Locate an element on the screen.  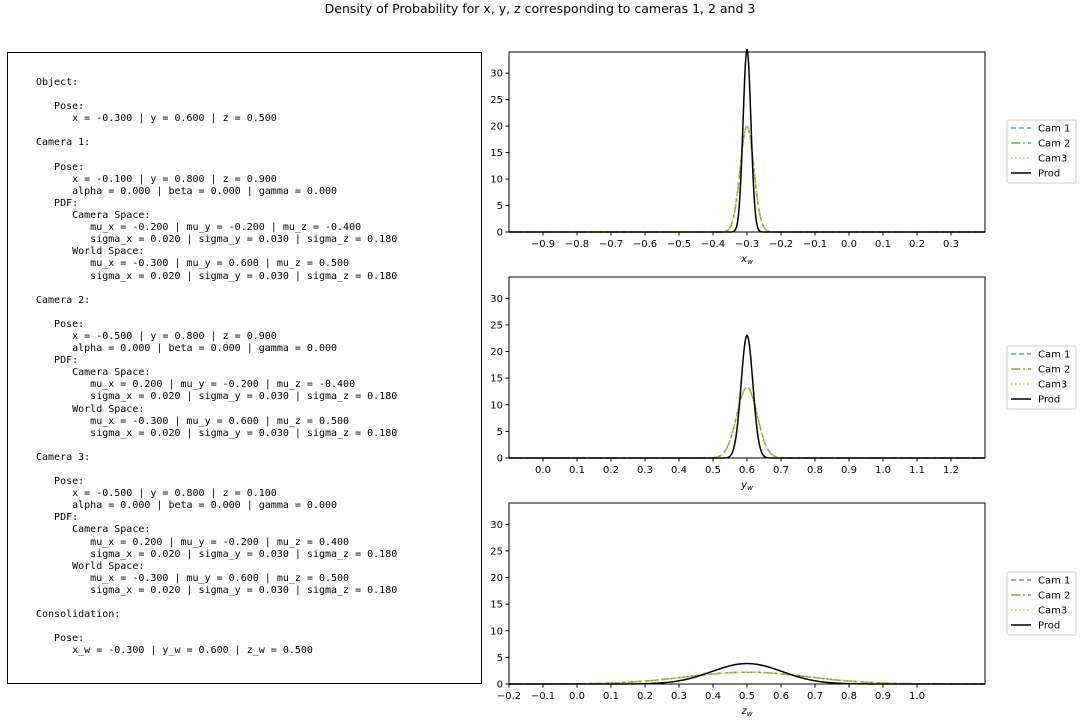
info-line: x = -0.500 | y = 0.800 | z = 0.100 is located at coordinates (156, 494).